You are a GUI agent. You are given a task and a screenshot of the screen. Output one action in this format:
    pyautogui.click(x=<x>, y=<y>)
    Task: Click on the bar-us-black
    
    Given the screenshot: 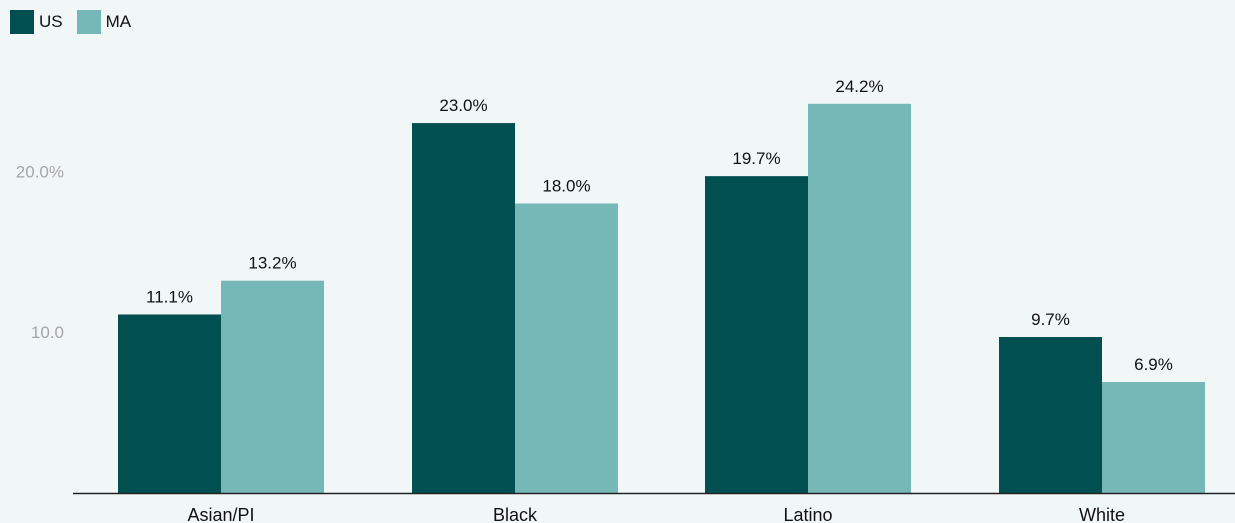 What is the action you would take?
    pyautogui.click(x=463, y=308)
    